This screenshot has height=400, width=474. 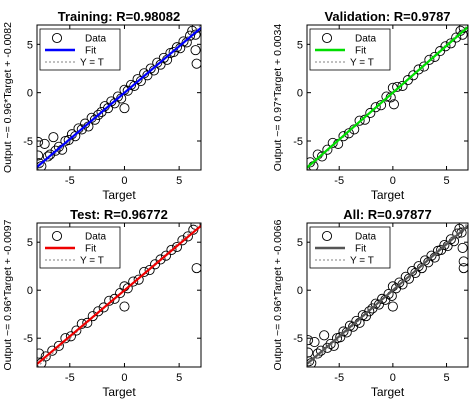 I want to click on plot-title: All: R=0.97877, so click(x=387, y=214).